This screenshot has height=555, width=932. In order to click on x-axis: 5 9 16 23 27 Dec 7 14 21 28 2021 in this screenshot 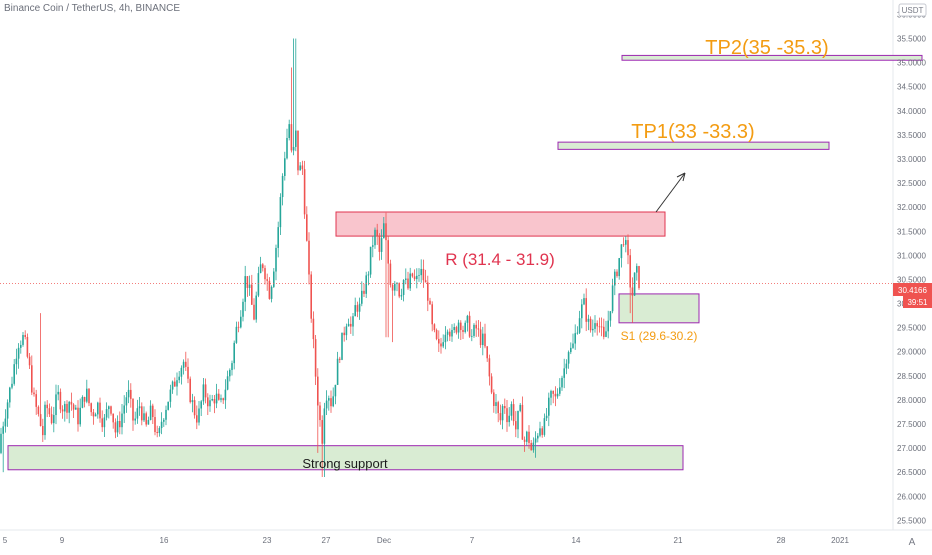, I will do `click(426, 540)`.